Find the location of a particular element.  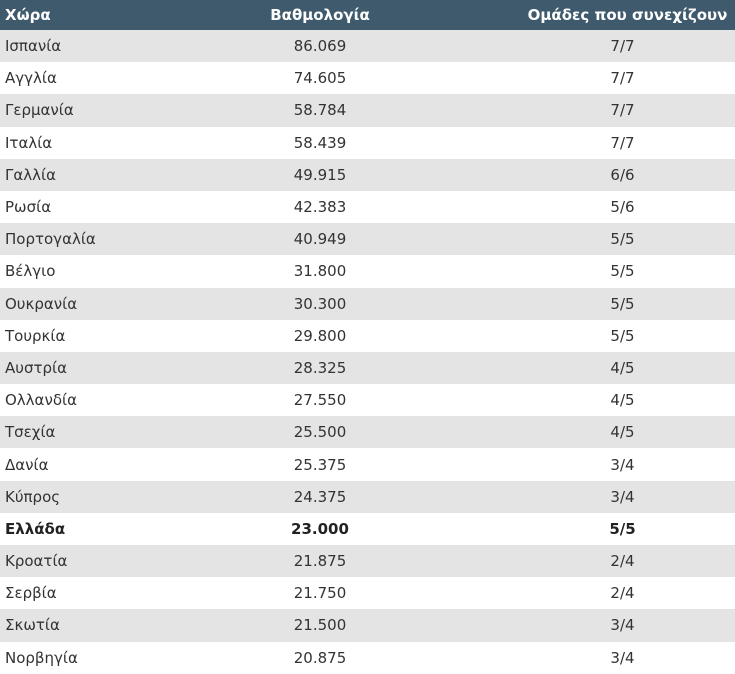

table-row: Ρωσία 42.383 5/6 is located at coordinates (367, 207).